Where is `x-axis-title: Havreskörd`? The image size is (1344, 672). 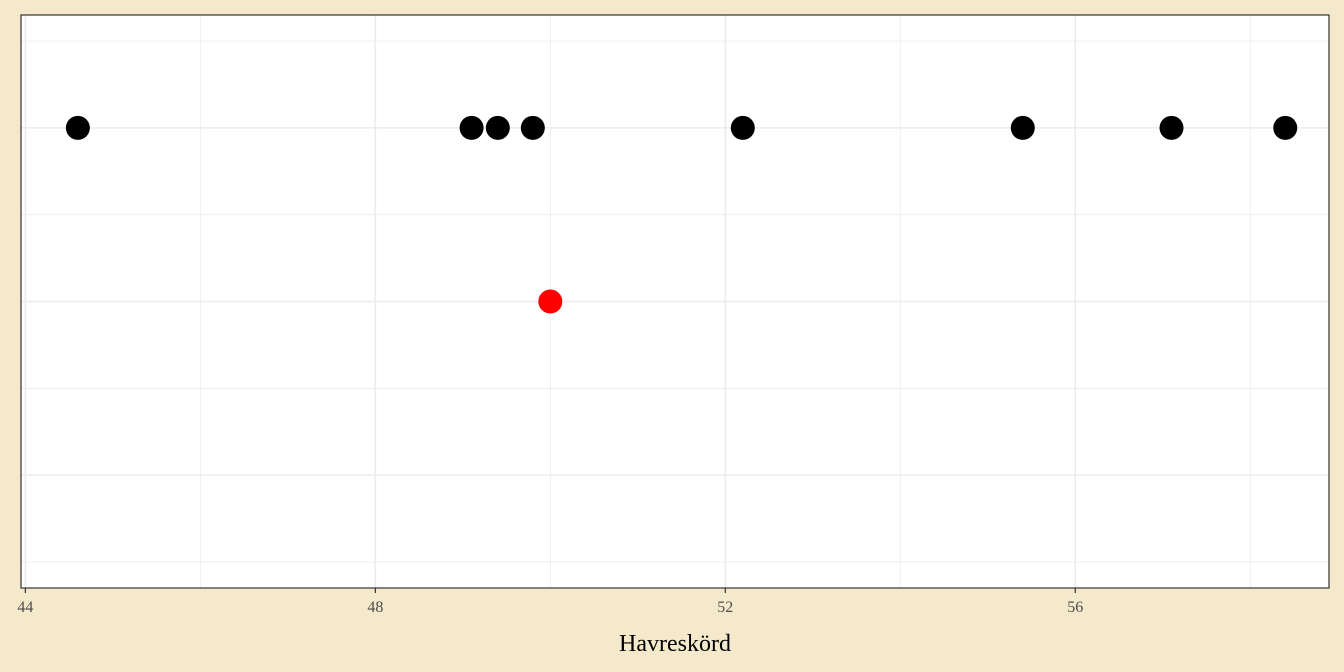
x-axis-title: Havreskörd is located at coordinates (675, 644).